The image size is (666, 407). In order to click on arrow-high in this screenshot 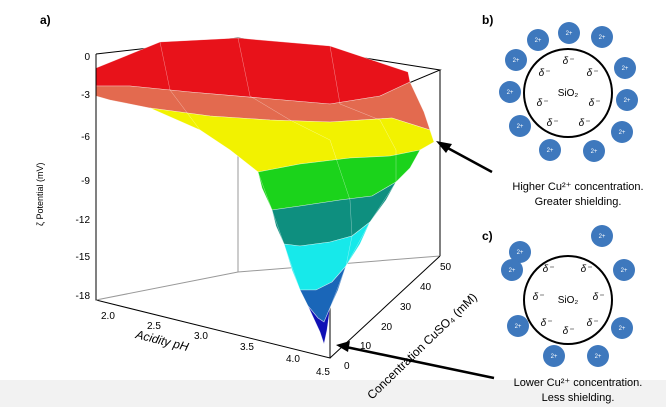, I will do `click(464, 157)`.